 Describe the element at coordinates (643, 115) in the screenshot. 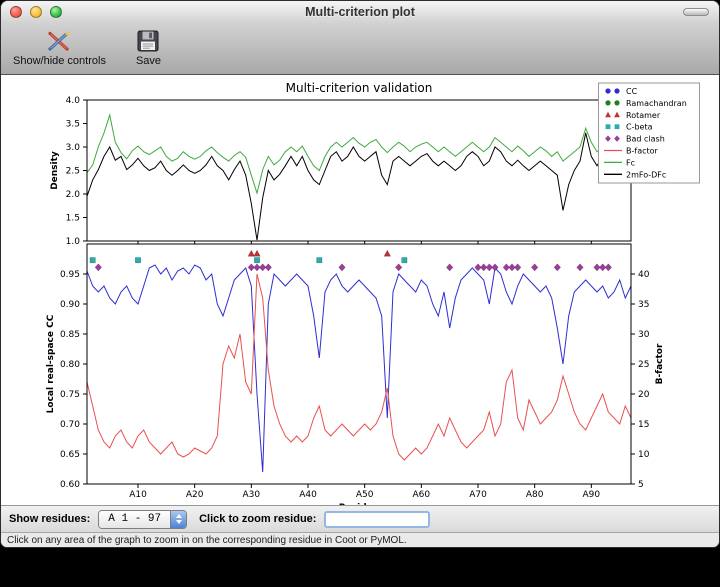

I see `svg-text: Rotamer` at that location.